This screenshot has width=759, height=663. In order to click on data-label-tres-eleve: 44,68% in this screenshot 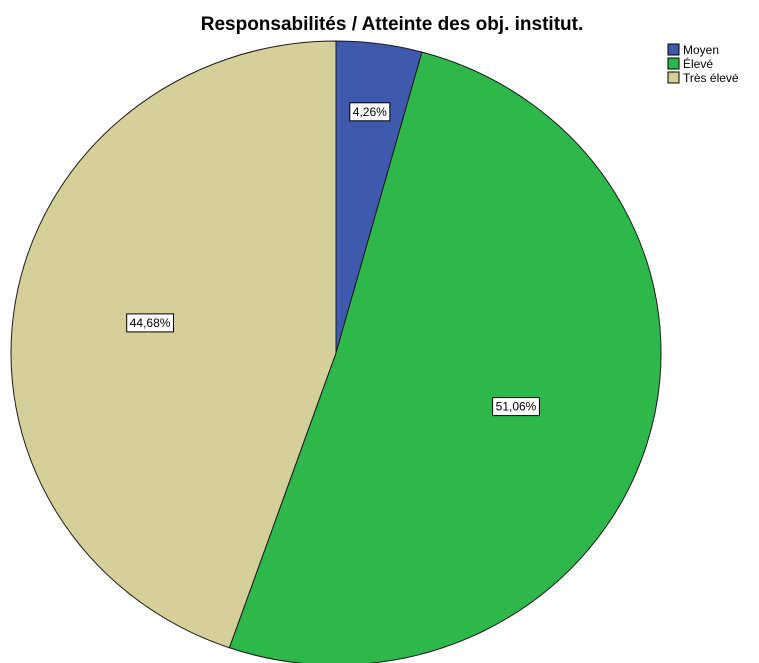, I will do `click(150, 323)`.